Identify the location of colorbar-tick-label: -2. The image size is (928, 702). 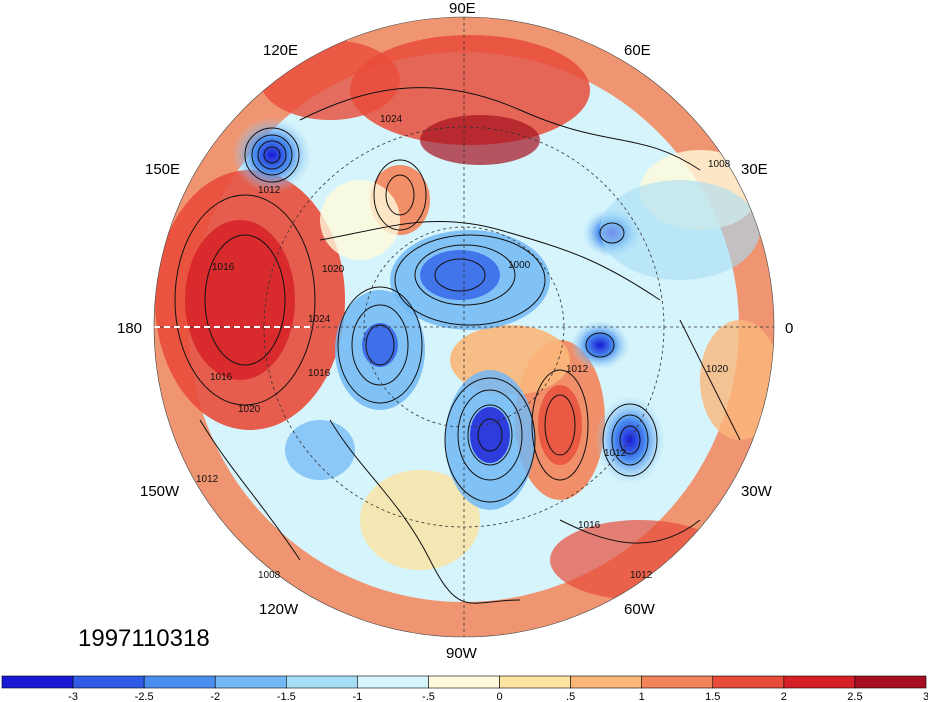
(215, 696).